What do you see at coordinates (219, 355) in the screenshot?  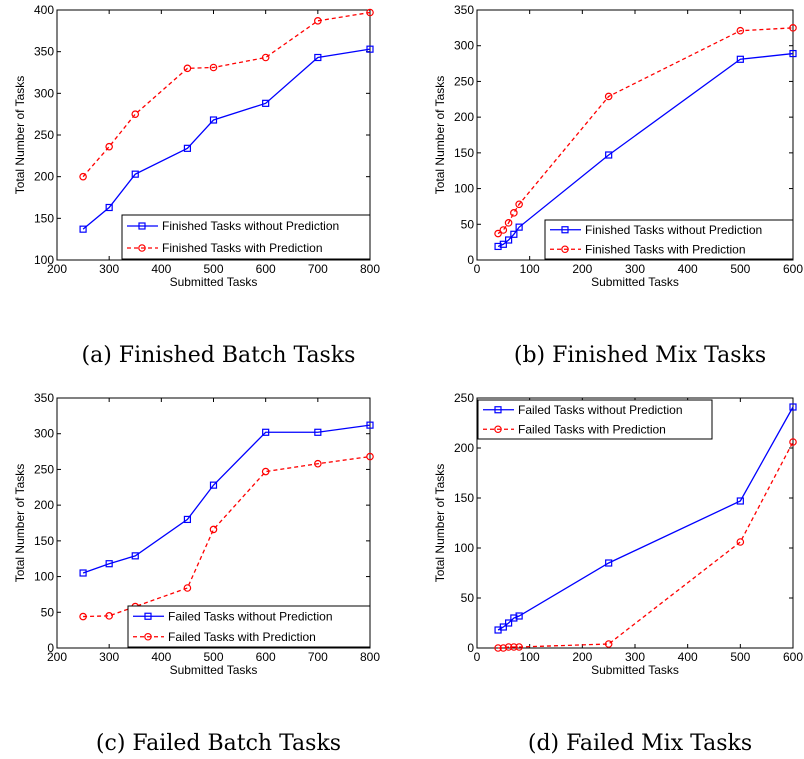 I see `figure-caption: (a) Finished Batch Tasks` at bounding box center [219, 355].